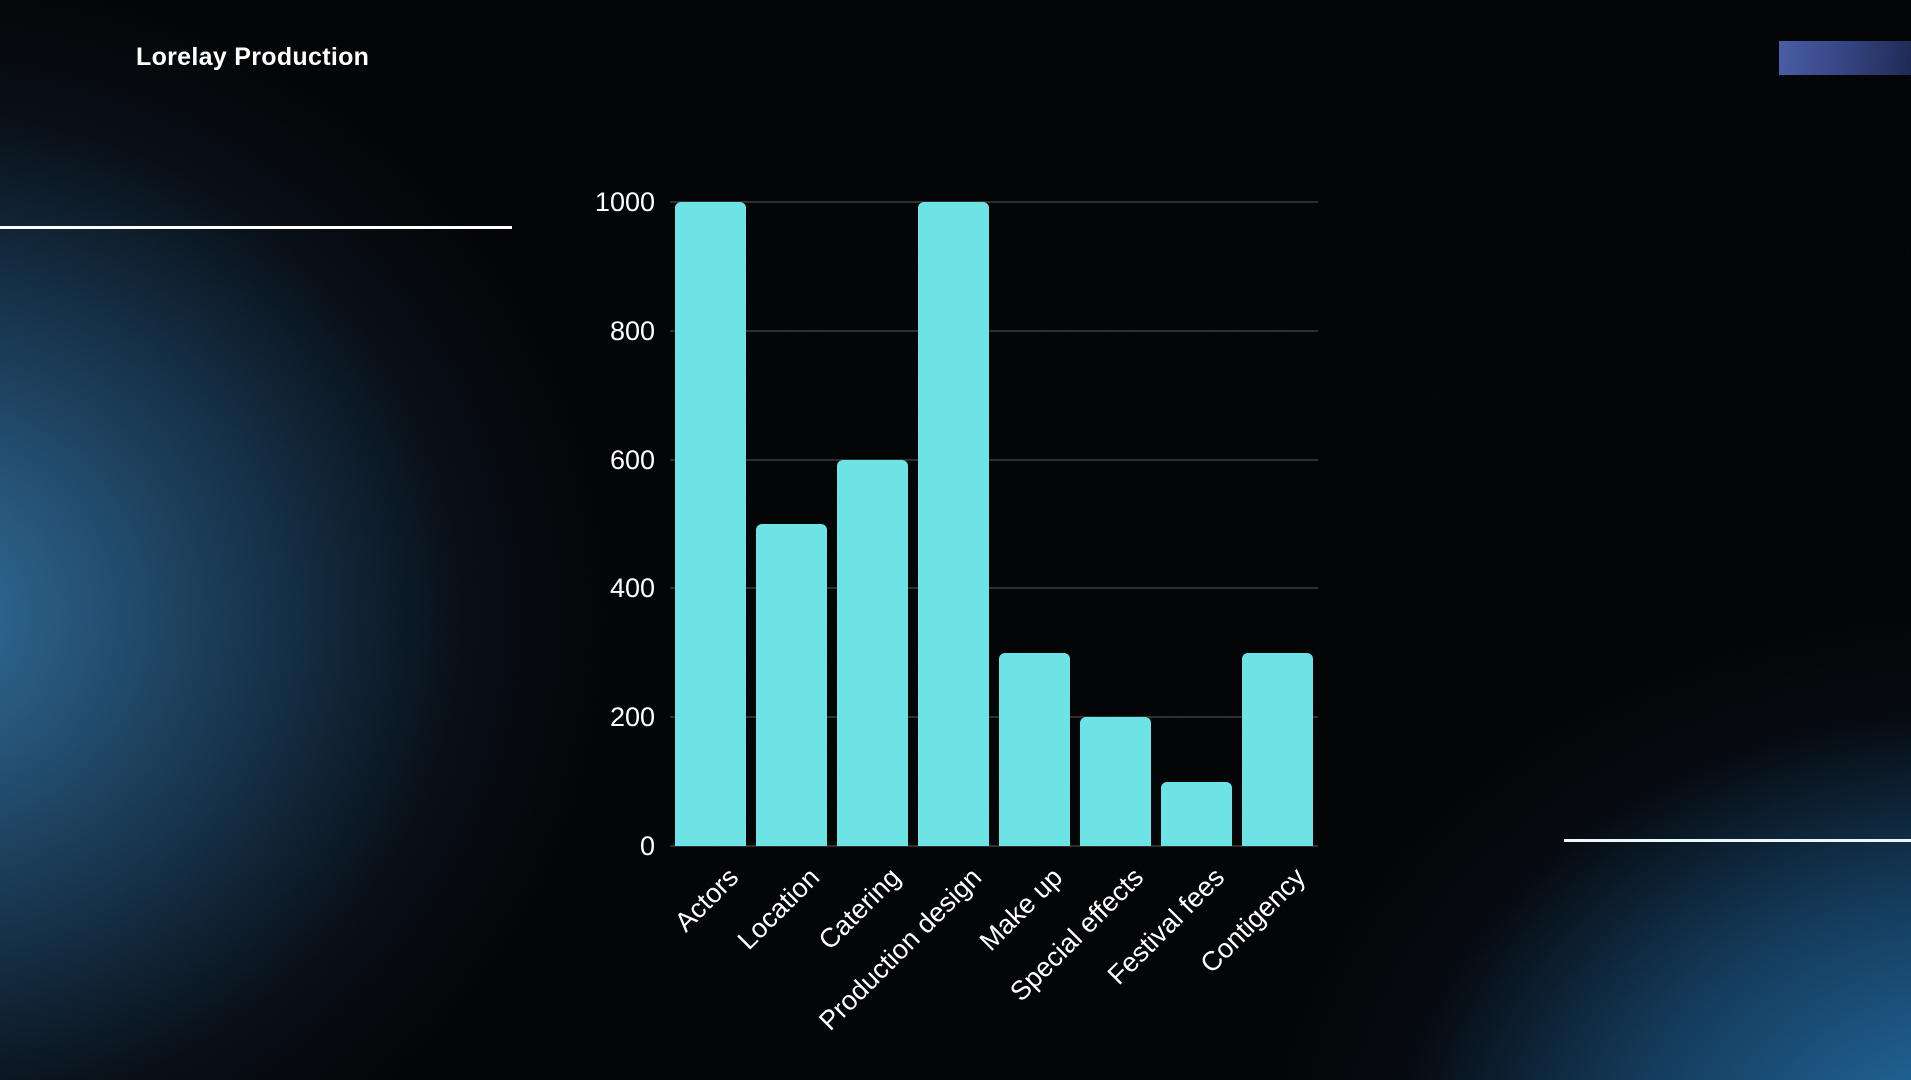 The image size is (1911, 1080). What do you see at coordinates (1115, 781) in the screenshot?
I see `bar-special-effects` at bounding box center [1115, 781].